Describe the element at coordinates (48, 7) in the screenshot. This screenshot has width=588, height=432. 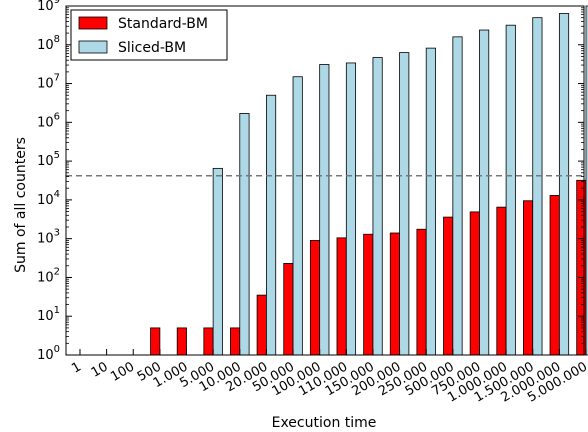
I see `y-tick-label-9: 109` at that location.